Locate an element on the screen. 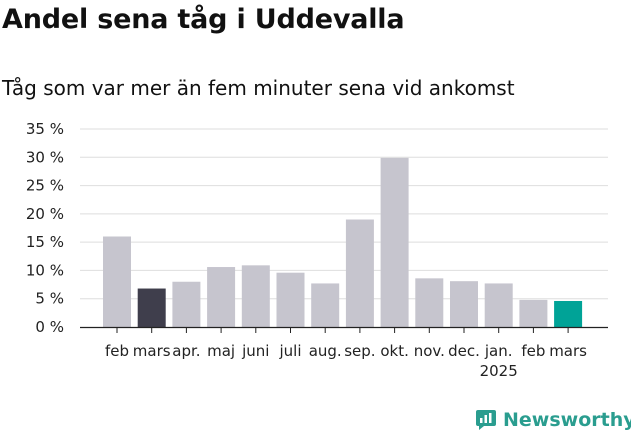 The height and width of the screenshot is (439, 631). x-tick-label: nov. is located at coordinates (429, 351).